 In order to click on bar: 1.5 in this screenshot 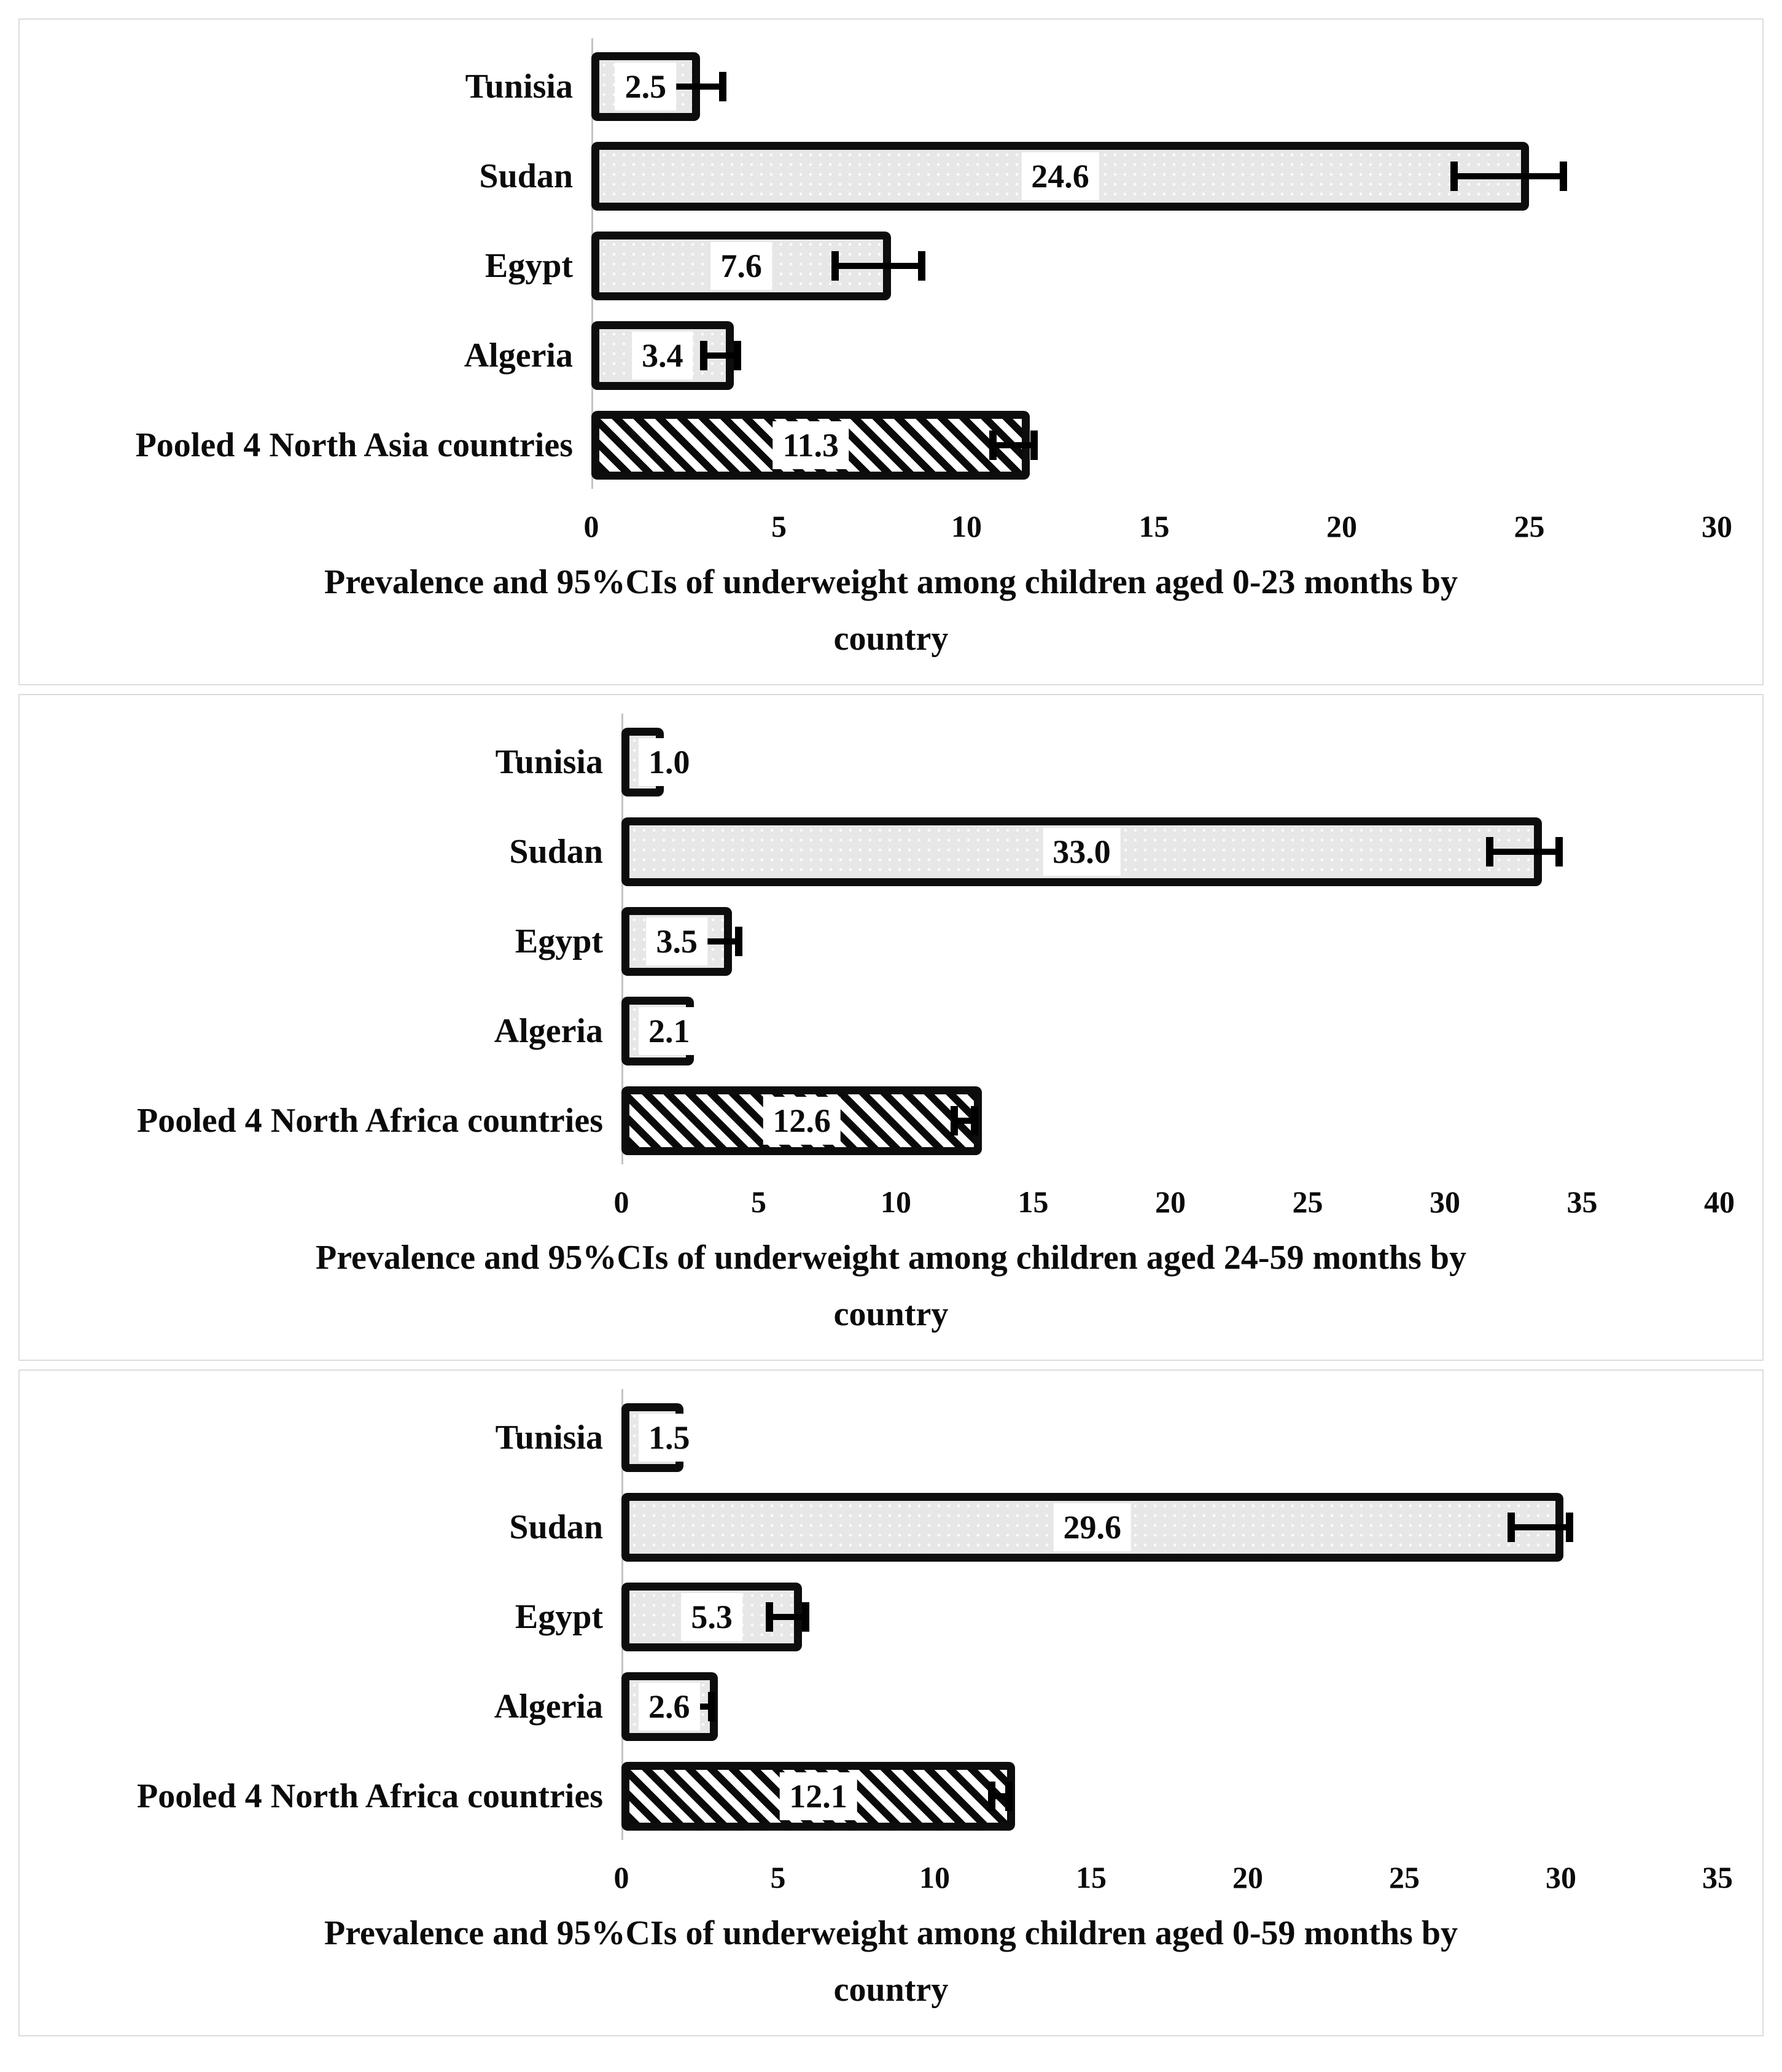, I will do `click(661, 1437)`.